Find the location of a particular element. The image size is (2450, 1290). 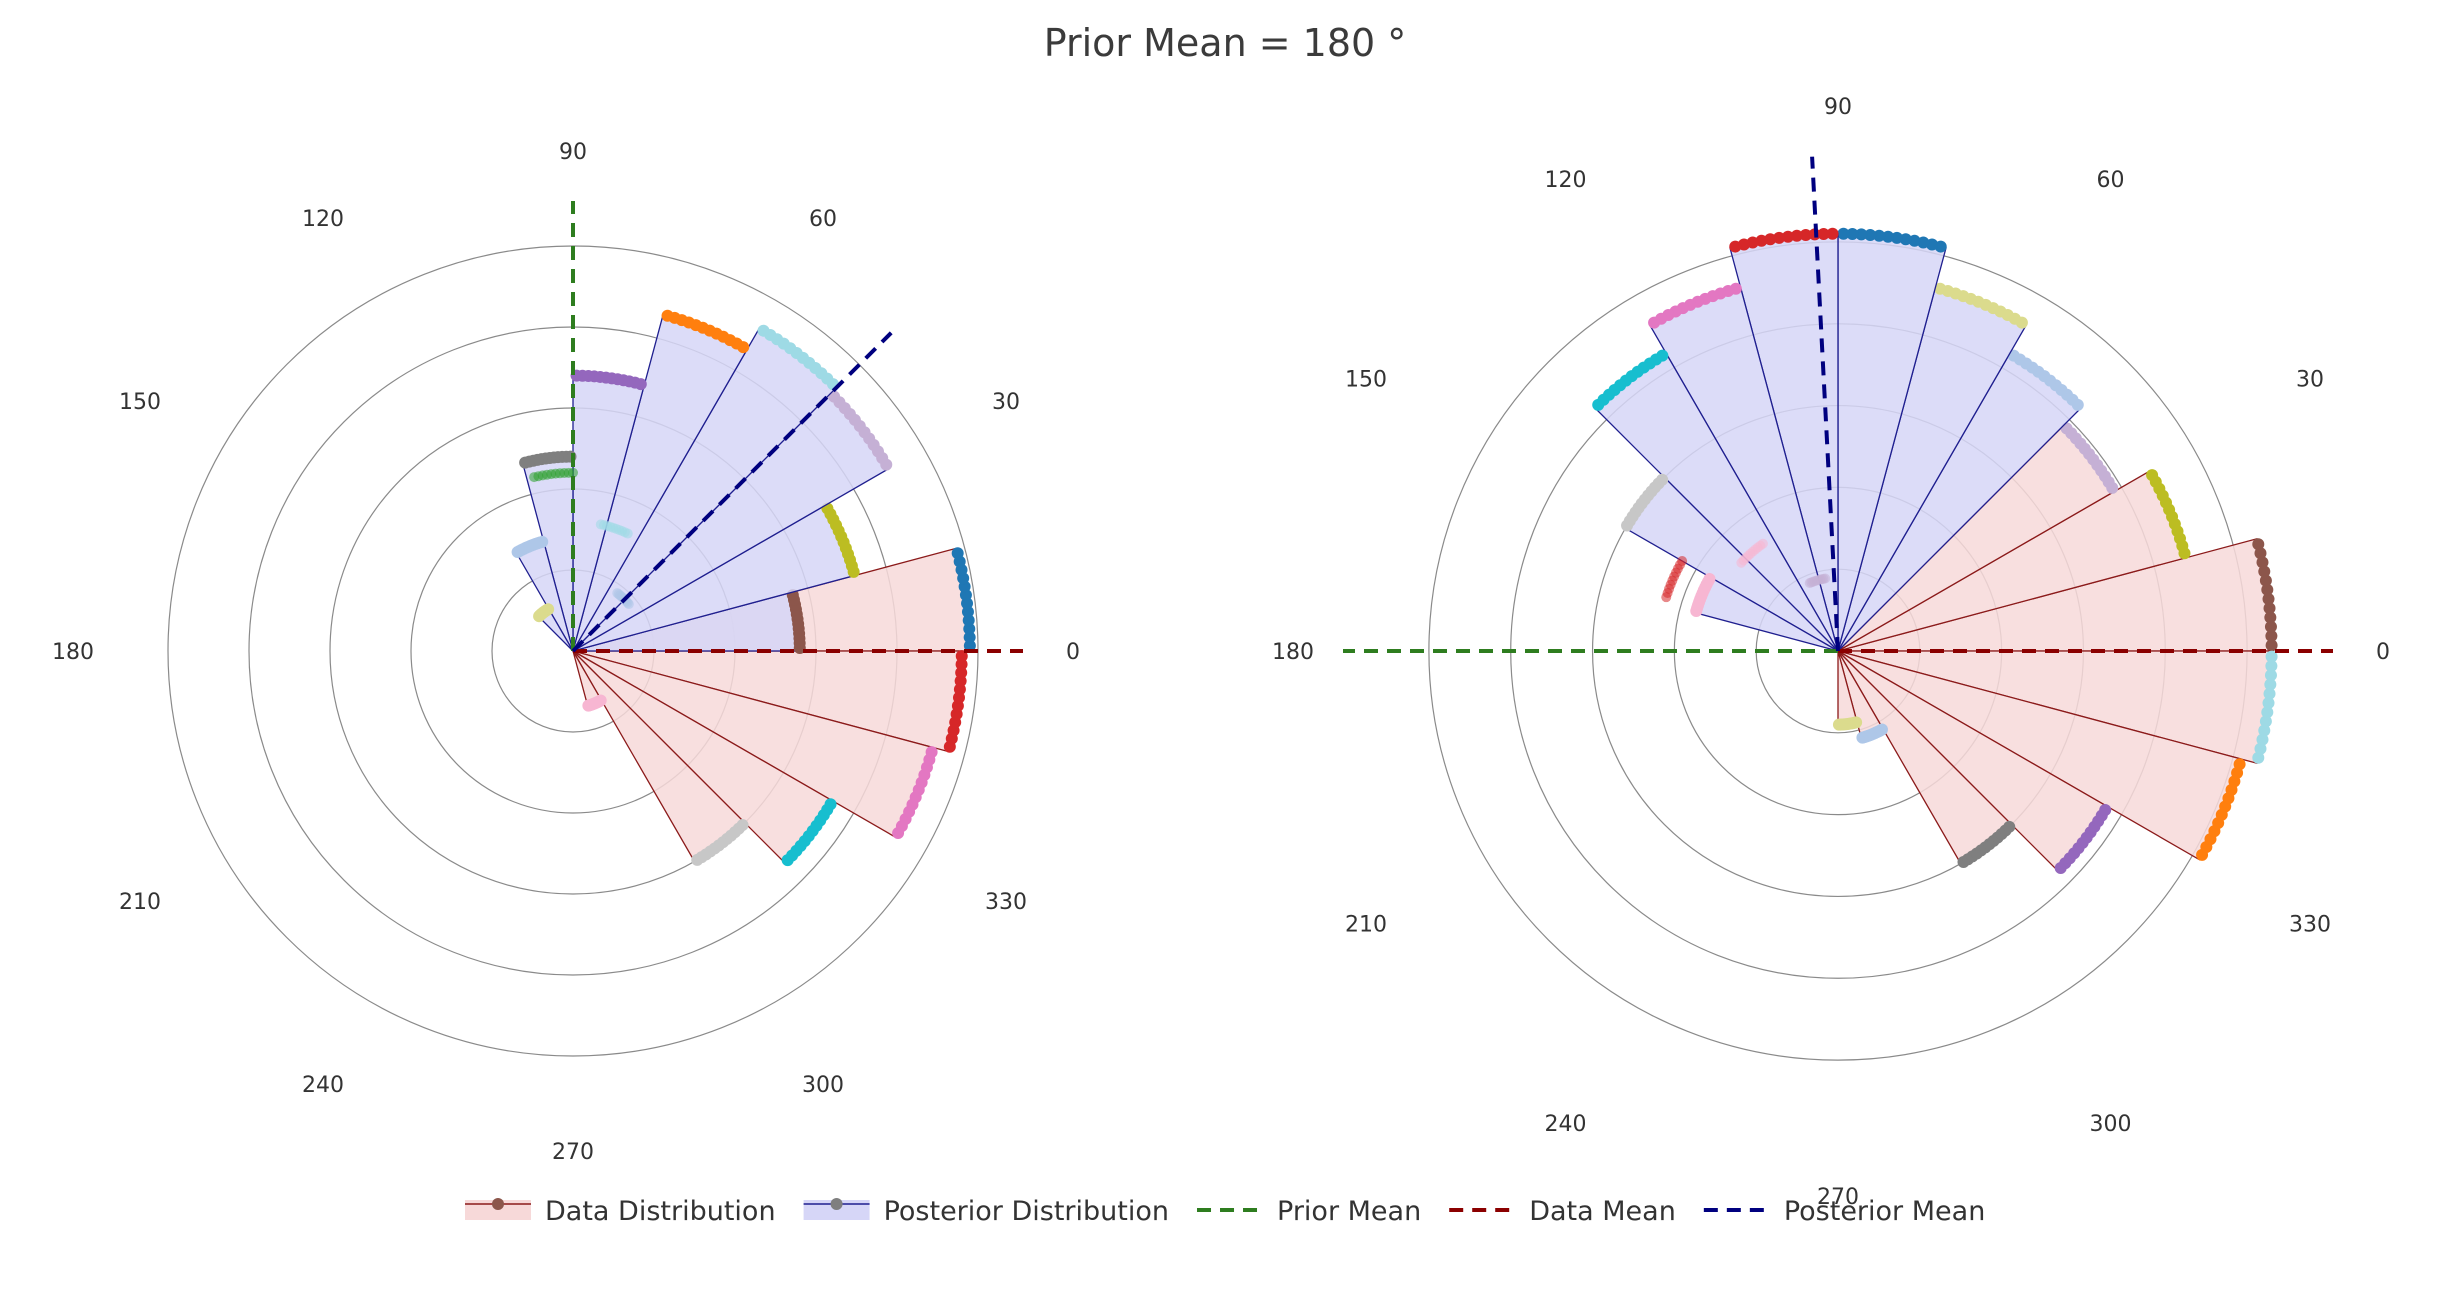

legend-item-posterior_line: Posterior Mean is located at coordinates (1844, 1211).